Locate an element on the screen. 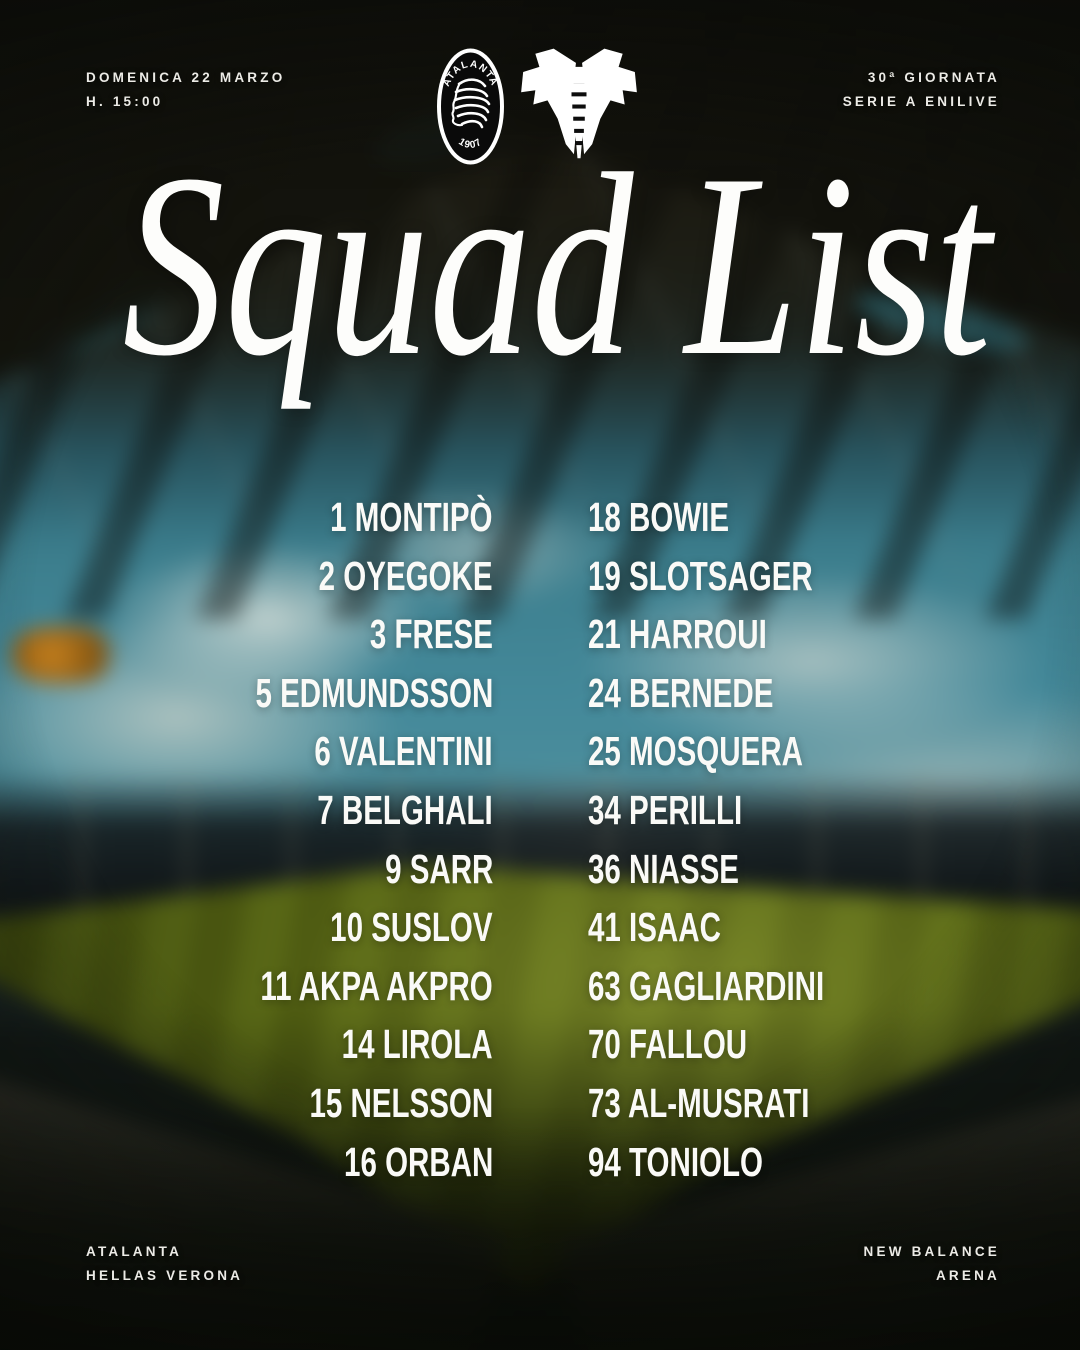  player-row: 41 ISAAC is located at coordinates (834, 927).